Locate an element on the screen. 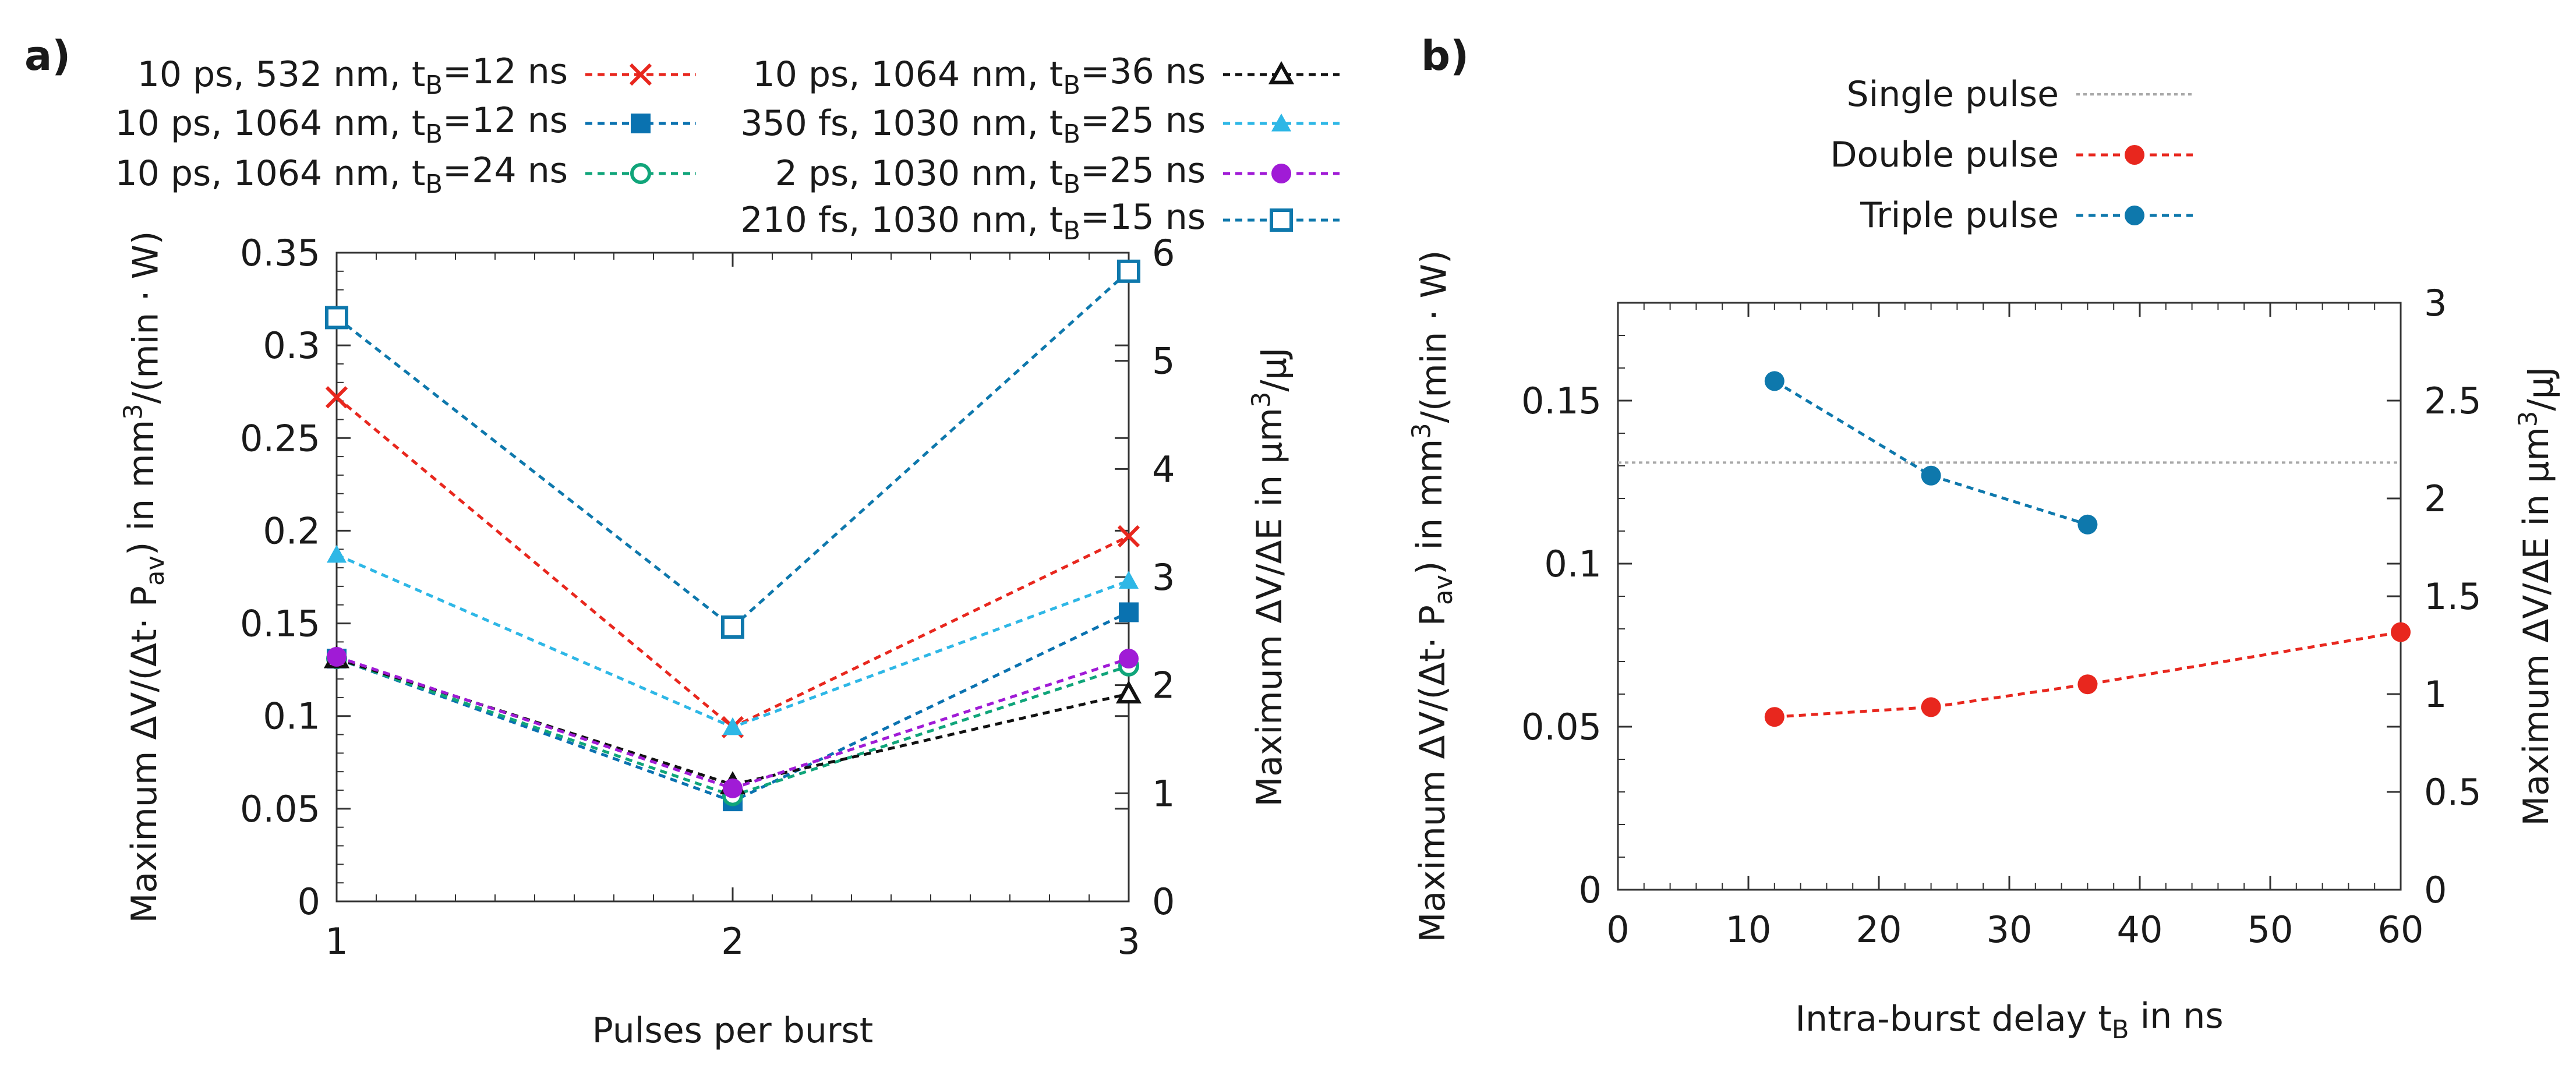  chart-b-ytick-label: 0.1 is located at coordinates (1573, 564).